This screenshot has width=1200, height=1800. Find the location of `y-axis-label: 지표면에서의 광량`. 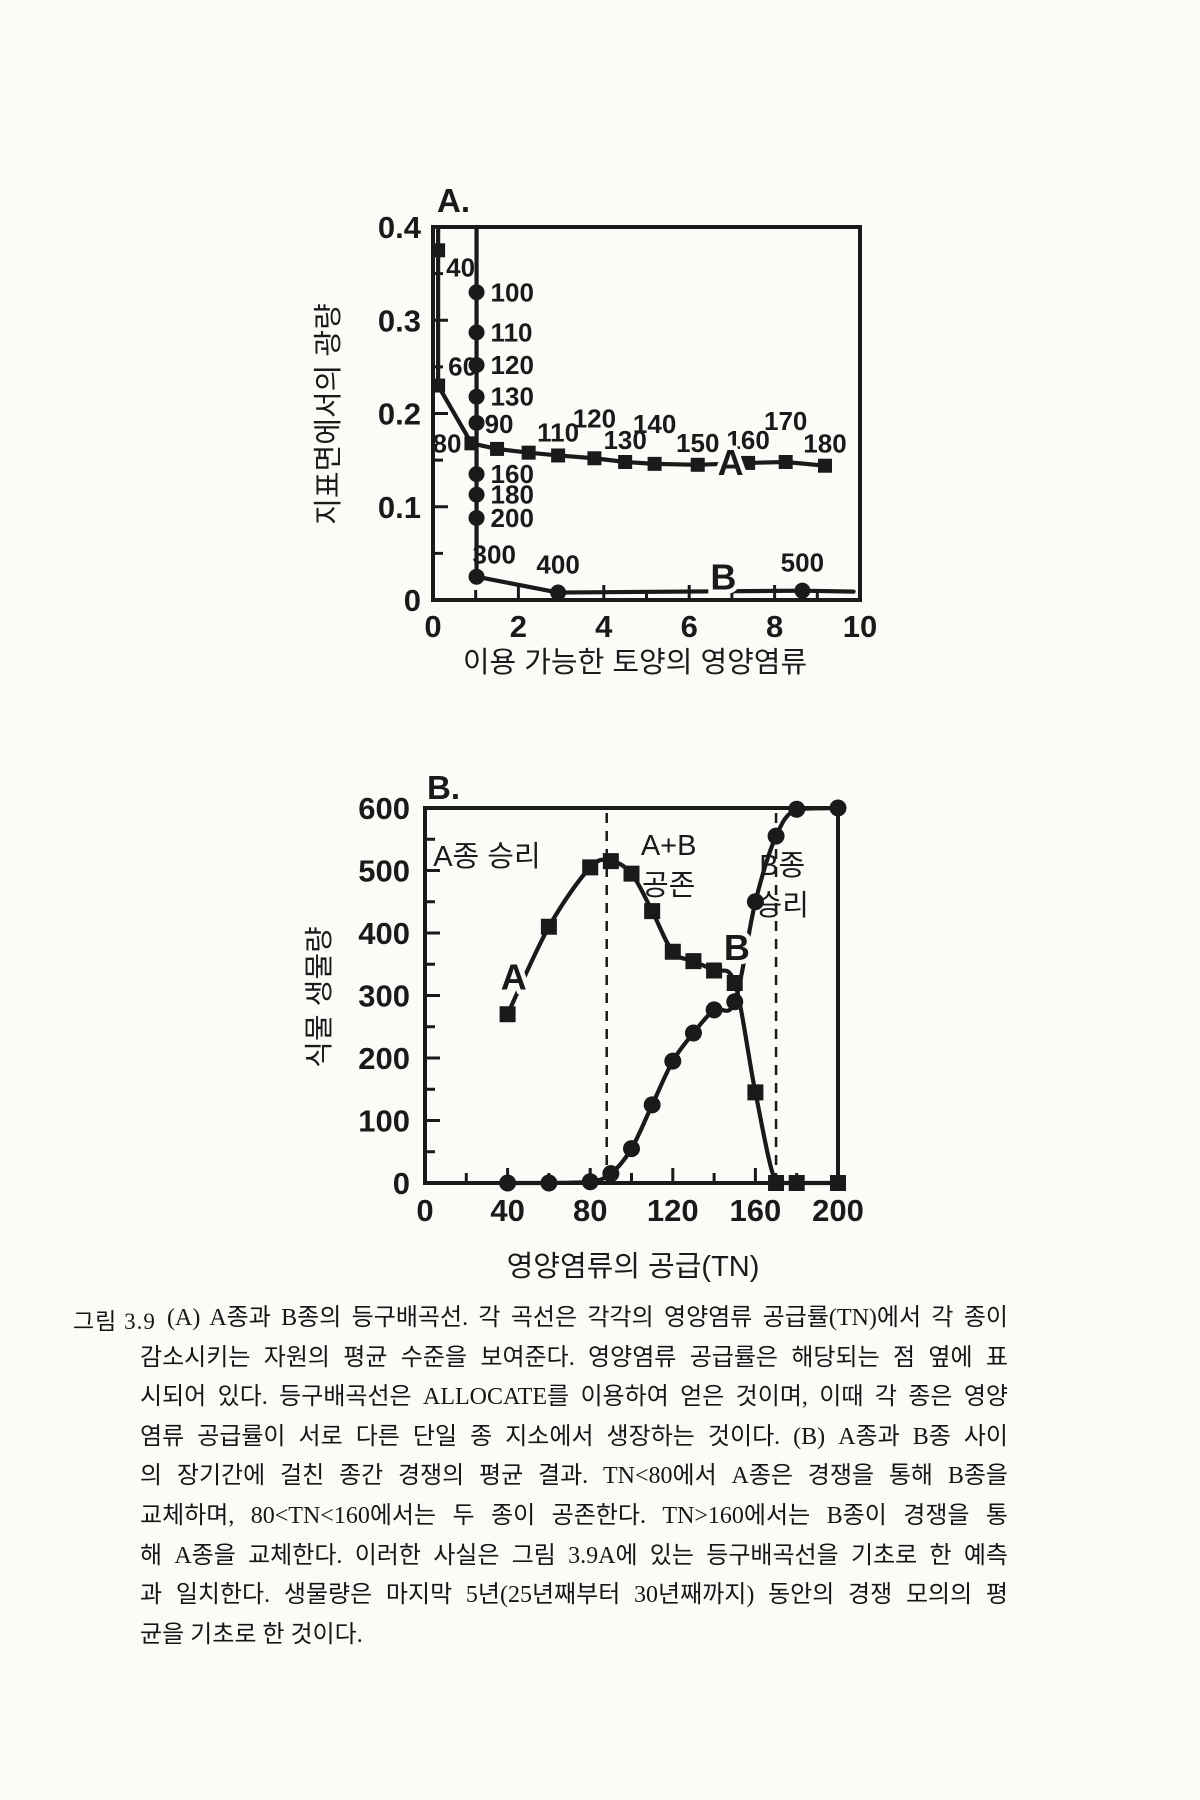

y-axis-label: 지표면에서의 광량 is located at coordinates (328, 414).